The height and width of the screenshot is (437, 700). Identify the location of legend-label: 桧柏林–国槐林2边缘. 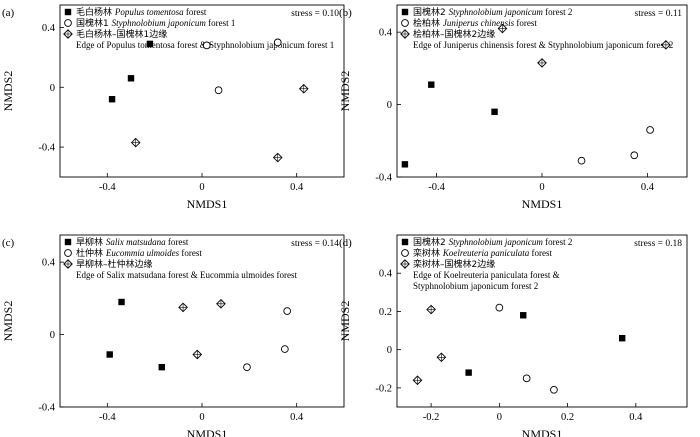
(454, 34).